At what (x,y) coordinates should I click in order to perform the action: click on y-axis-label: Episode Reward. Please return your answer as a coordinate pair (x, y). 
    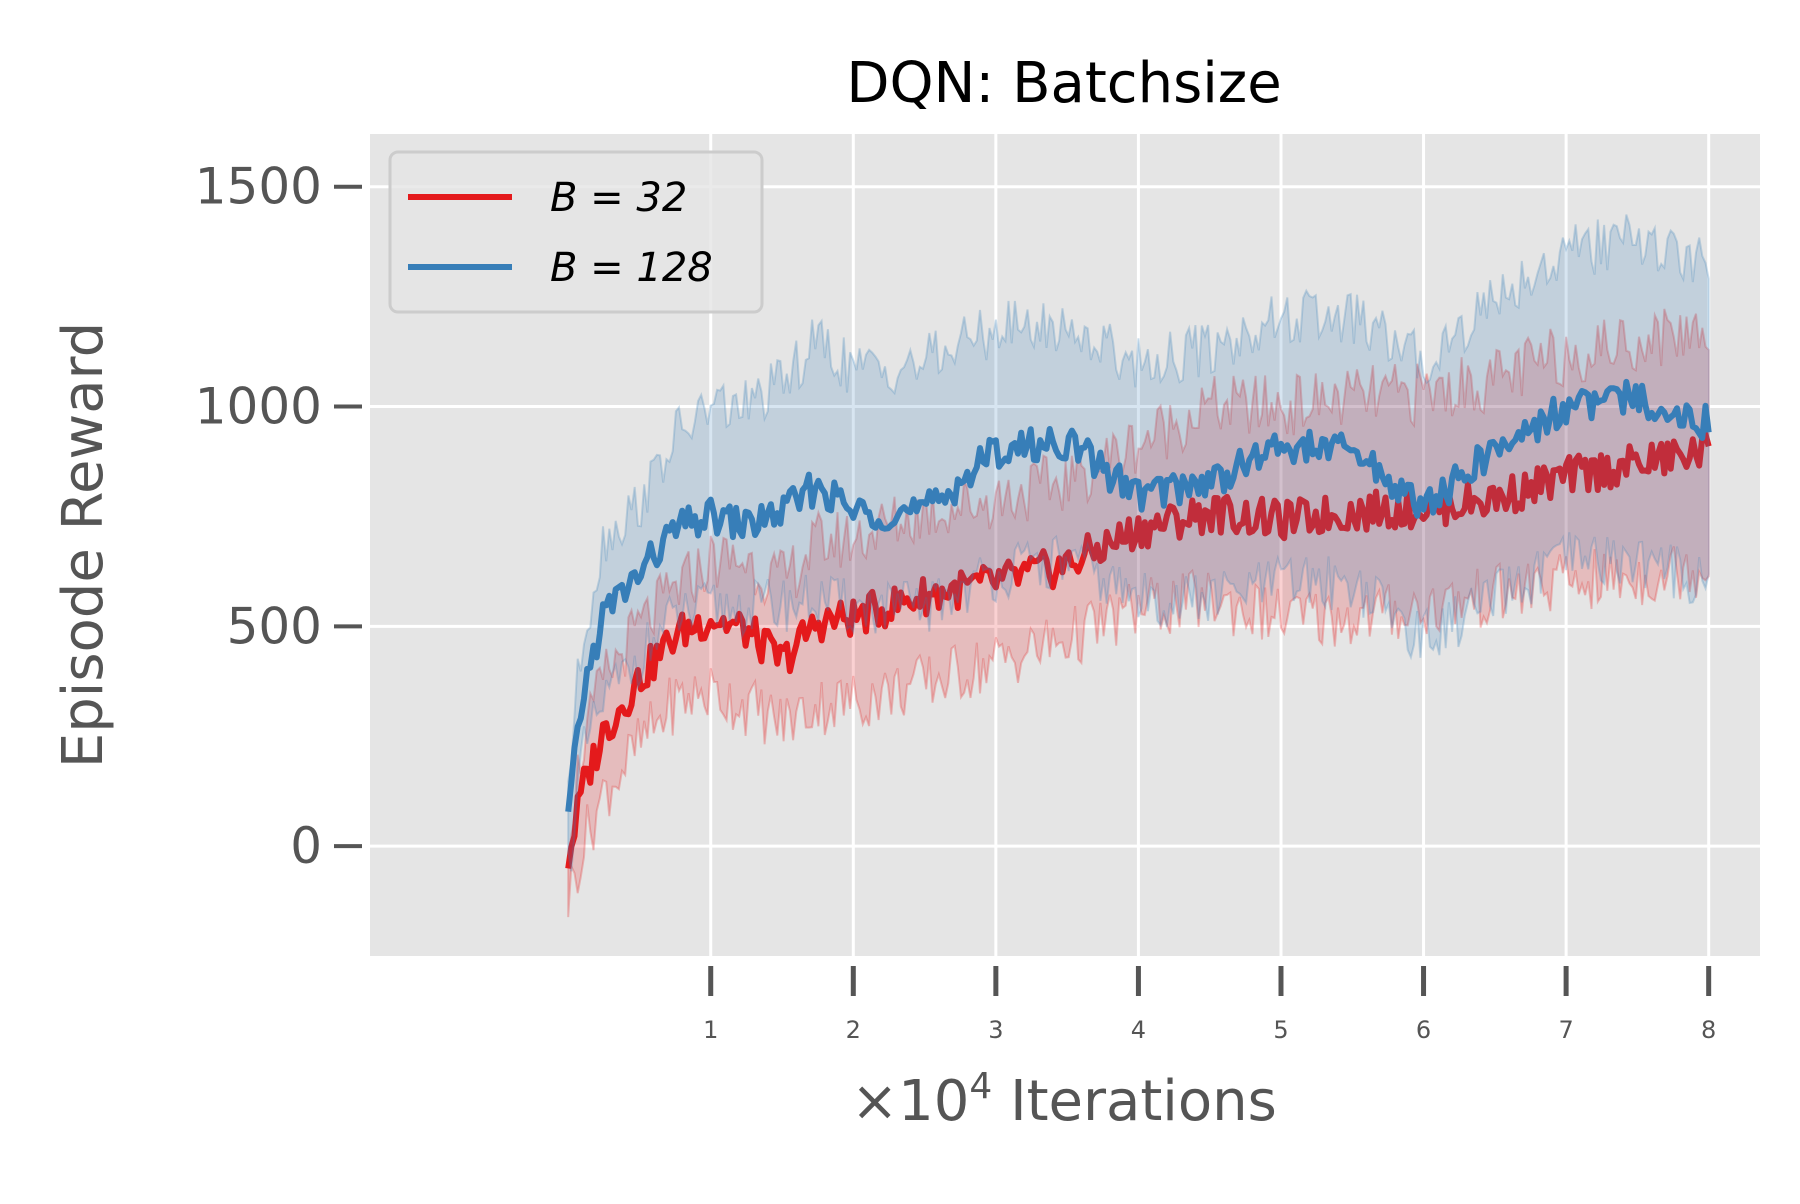
    Looking at the image, I should click on (83, 545).